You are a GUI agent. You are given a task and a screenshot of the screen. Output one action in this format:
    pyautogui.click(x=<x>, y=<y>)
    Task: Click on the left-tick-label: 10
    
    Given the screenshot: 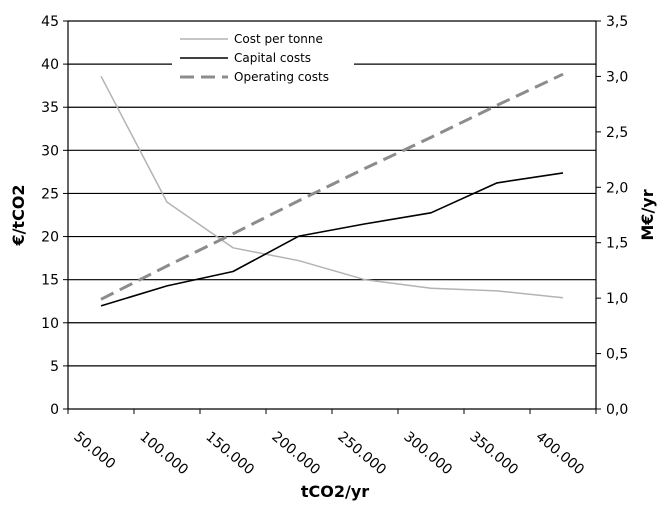 What is the action you would take?
    pyautogui.click(x=50, y=324)
    